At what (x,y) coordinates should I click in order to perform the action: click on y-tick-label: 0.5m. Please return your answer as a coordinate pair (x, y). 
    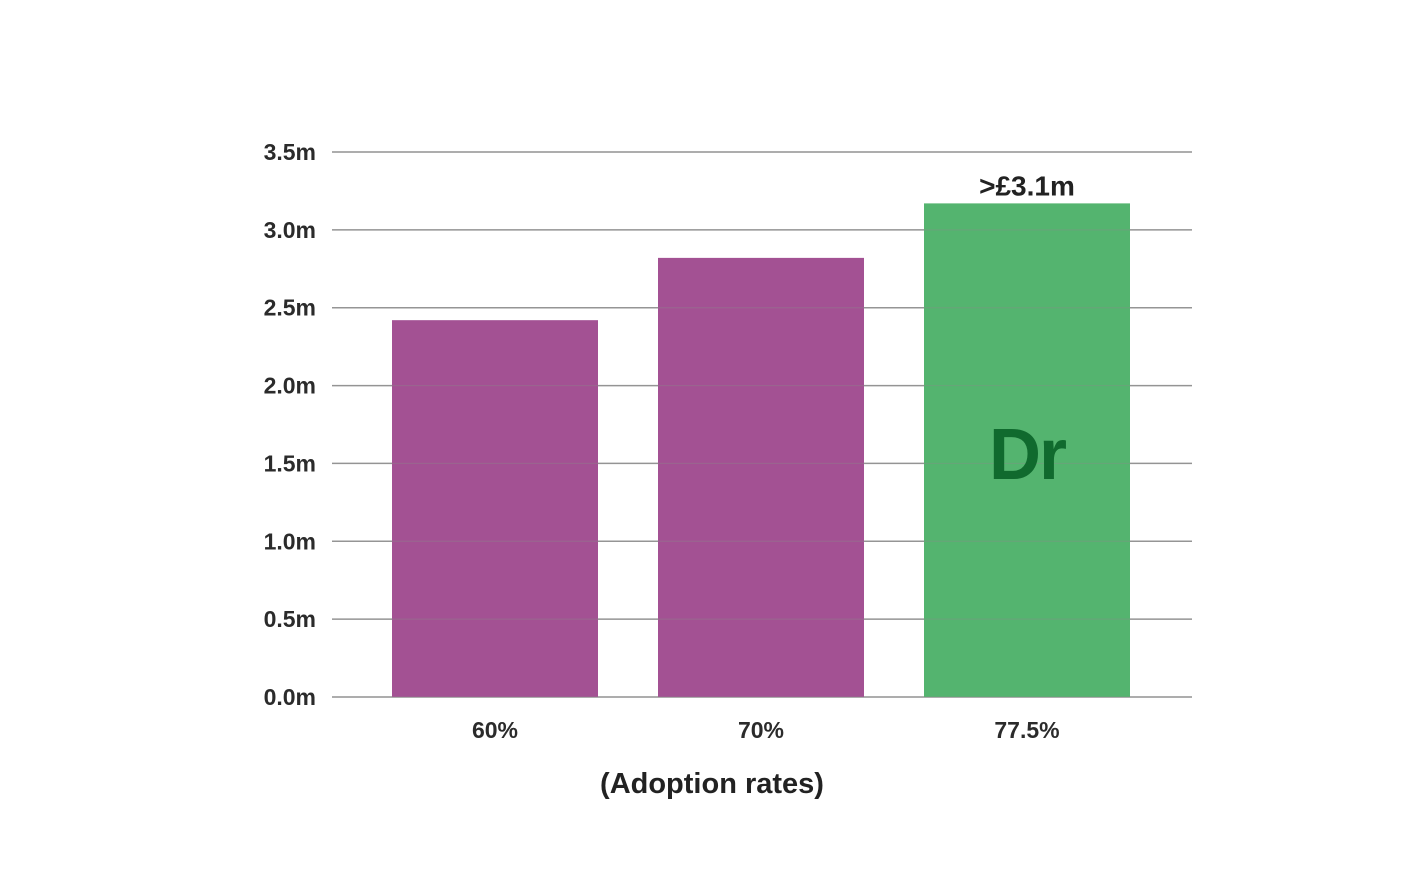
    Looking at the image, I should click on (290, 619).